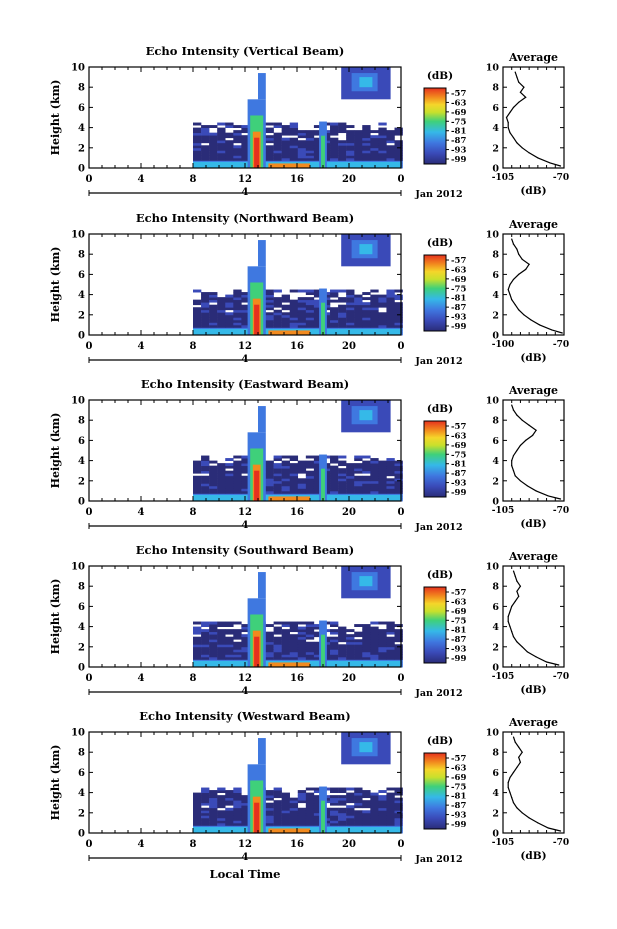 This screenshot has height=929, width=617. Describe the element at coordinates (89, 179) in the screenshot. I see `x-tick-label: 0` at that location.